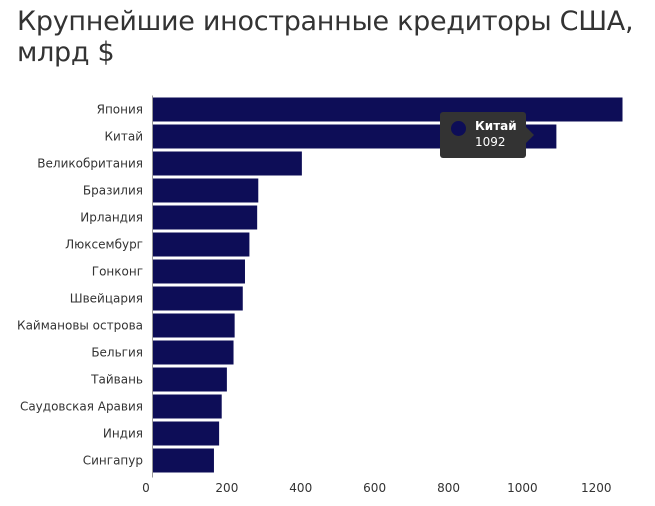 Image resolution: width=655 pixels, height=506 pixels. What do you see at coordinates (104, 245) in the screenshot?
I see `category-label: Люксембург` at bounding box center [104, 245].